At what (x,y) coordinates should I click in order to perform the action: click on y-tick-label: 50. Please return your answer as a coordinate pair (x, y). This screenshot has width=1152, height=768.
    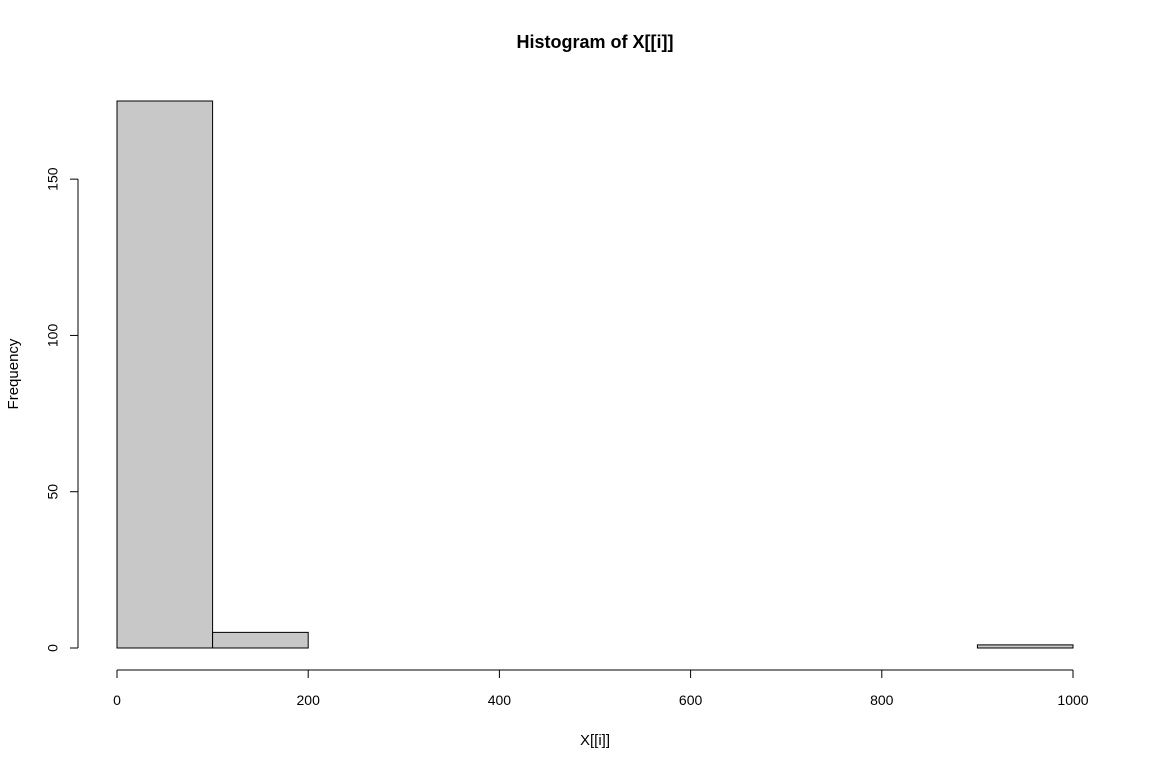
    Looking at the image, I should click on (53, 492).